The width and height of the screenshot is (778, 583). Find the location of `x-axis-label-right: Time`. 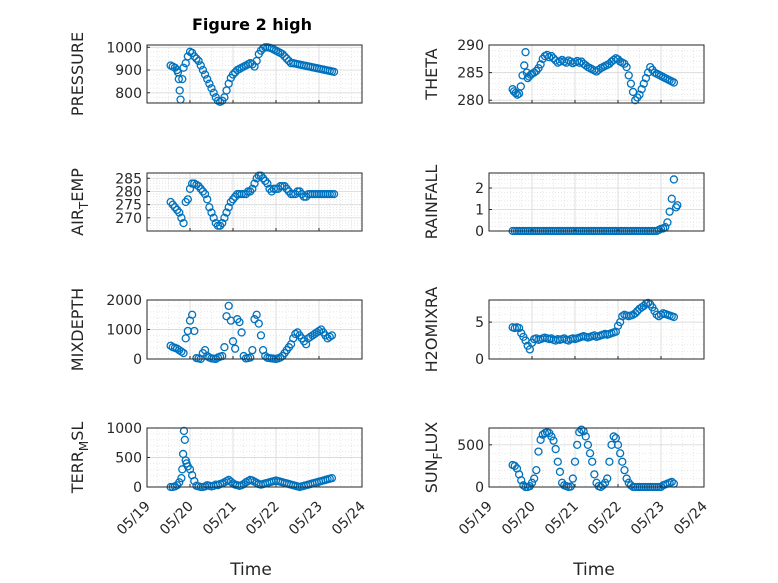

x-axis-label-right: Time is located at coordinates (593, 570).